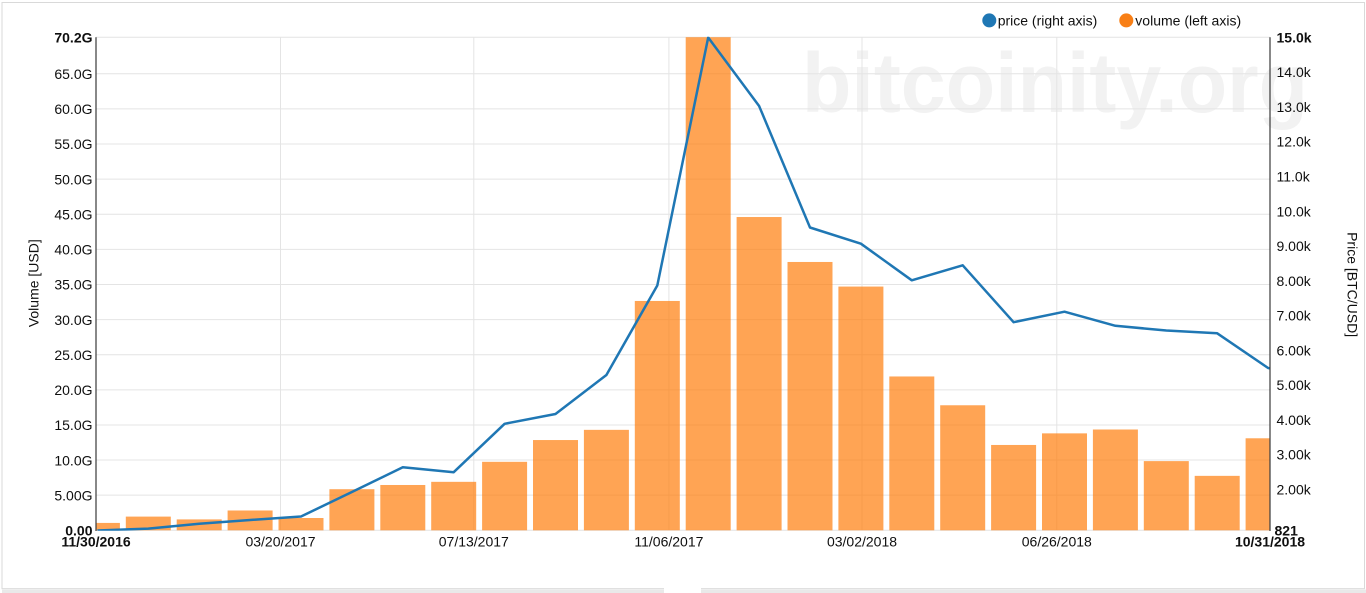 The height and width of the screenshot is (593, 1366). Describe the element at coordinates (73, 495) in the screenshot. I see `svg-text: 5.00G` at that location.